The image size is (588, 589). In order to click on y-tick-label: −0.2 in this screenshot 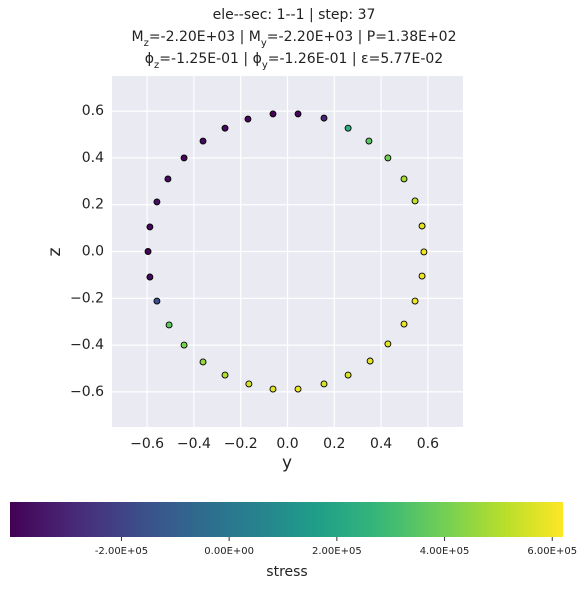, I will do `click(87, 298)`.